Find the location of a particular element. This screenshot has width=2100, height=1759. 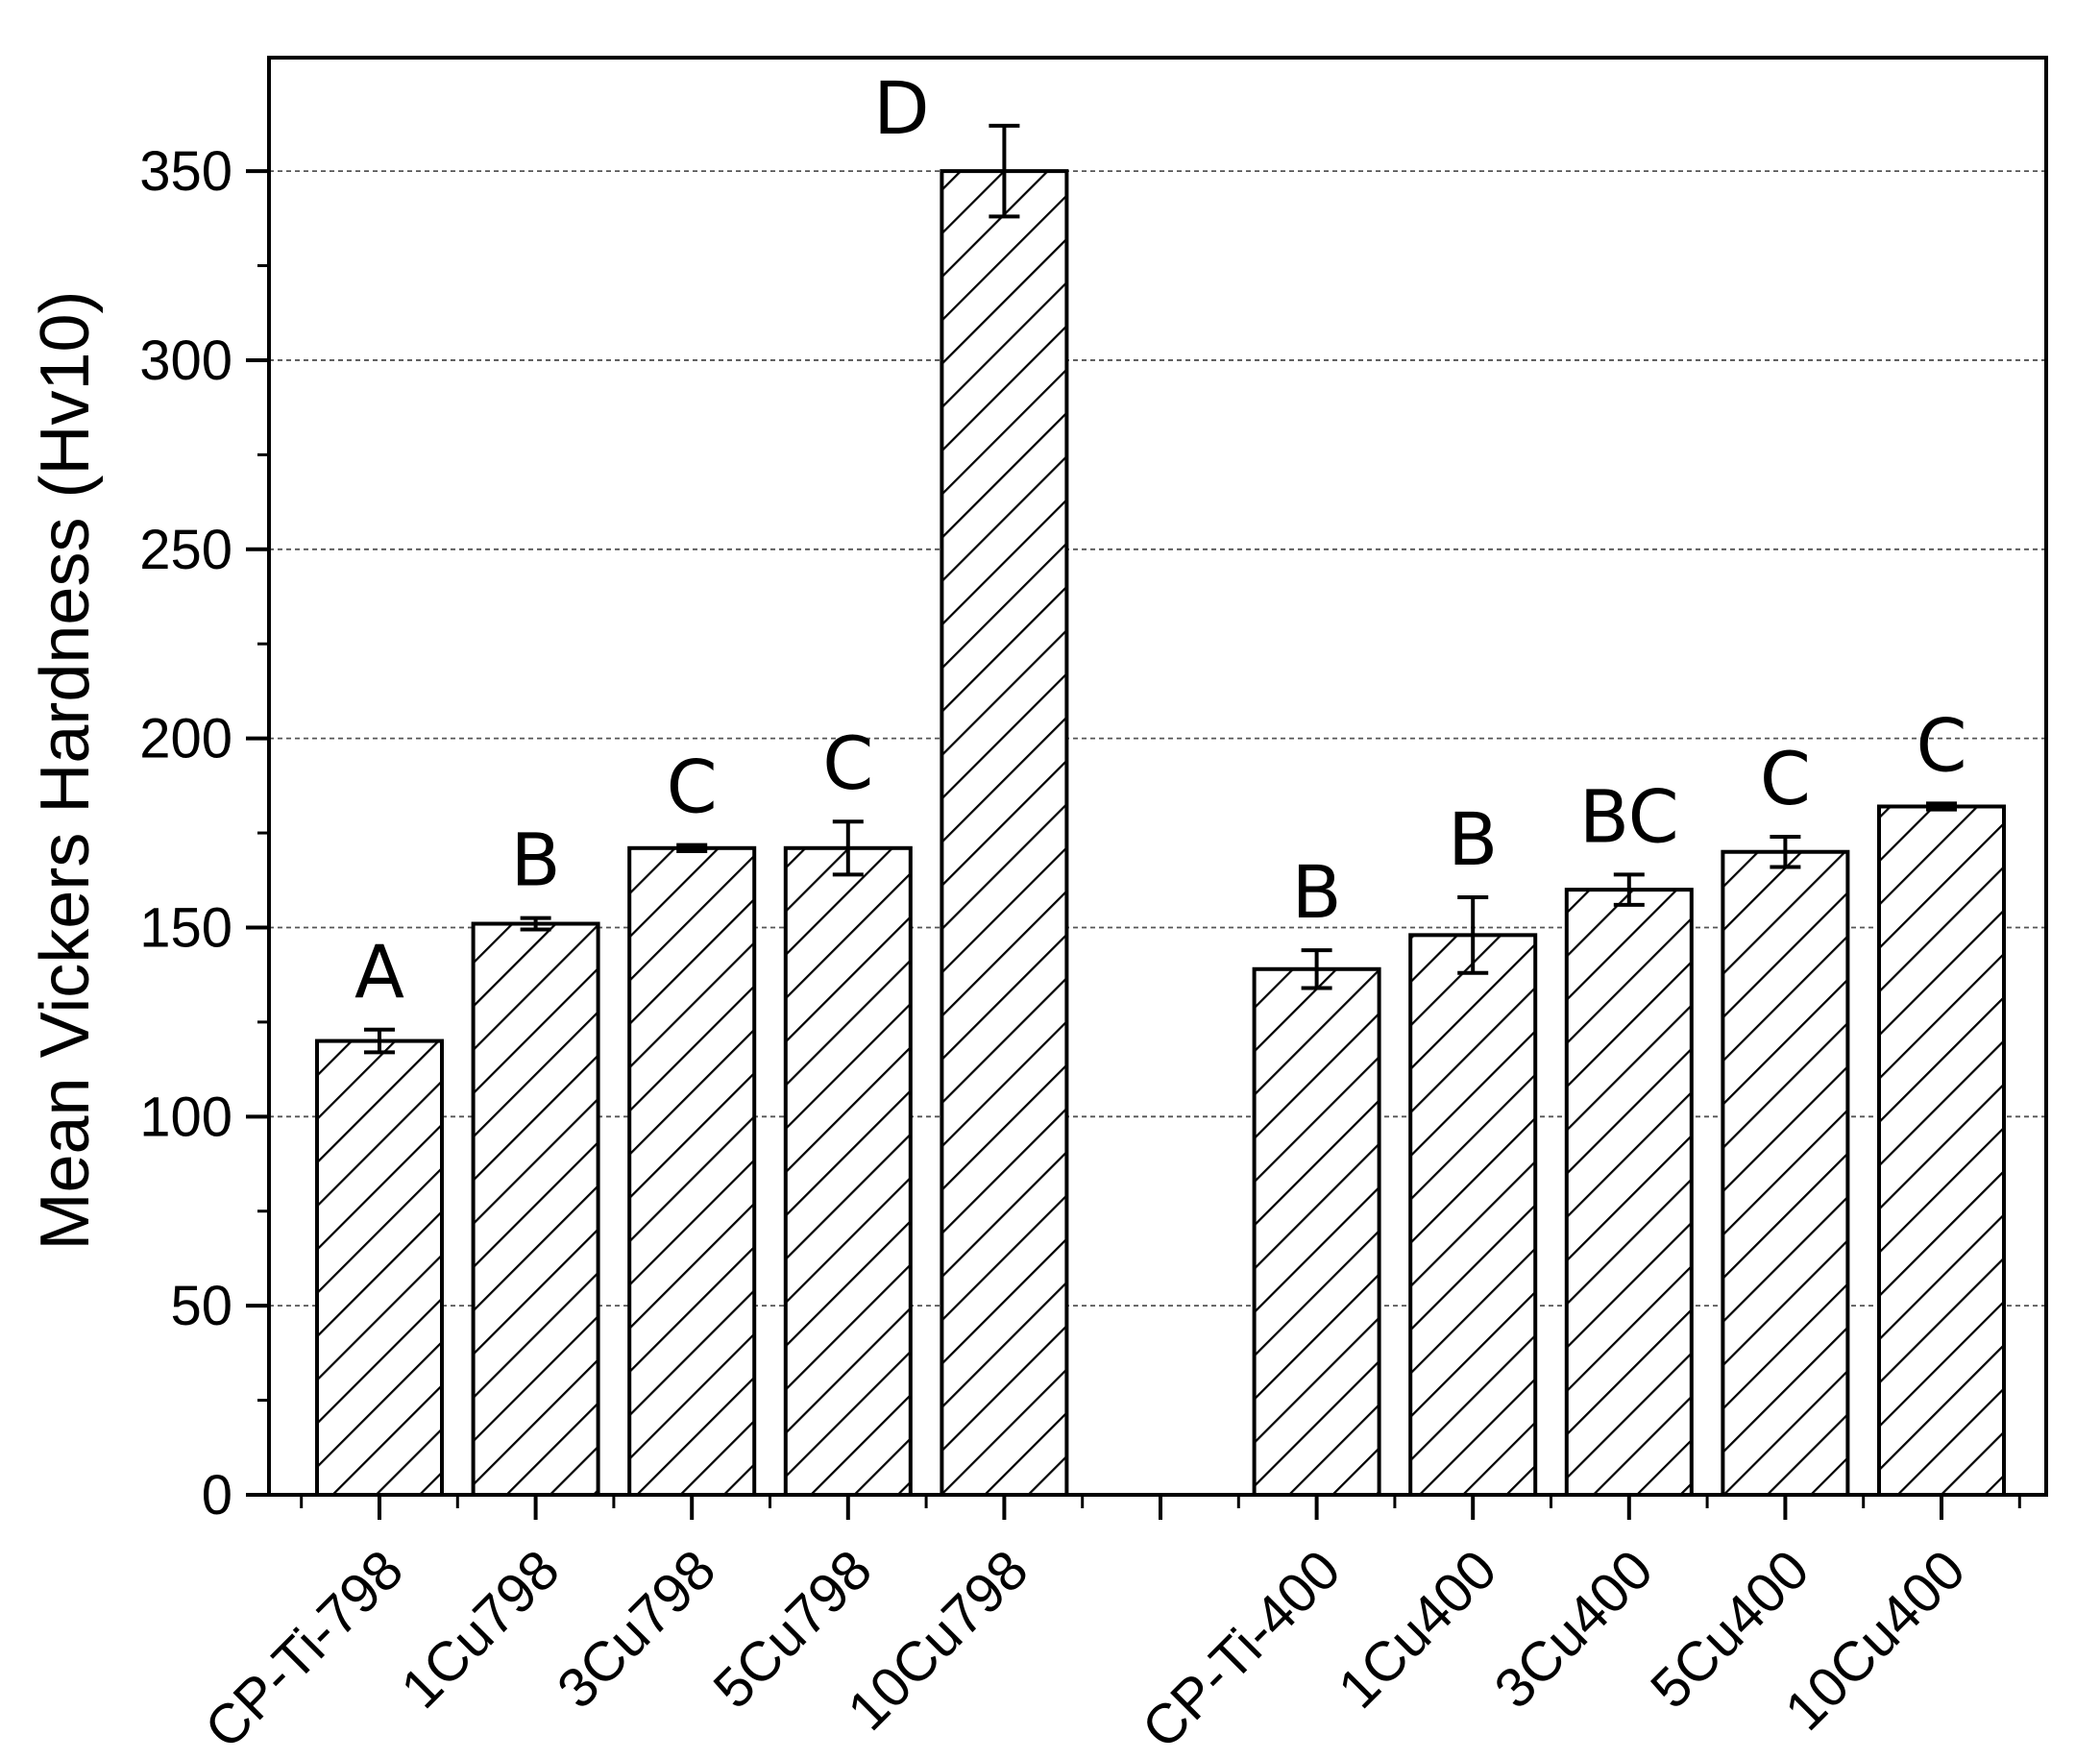

y-tick-label: 50 is located at coordinates (201, 1306).